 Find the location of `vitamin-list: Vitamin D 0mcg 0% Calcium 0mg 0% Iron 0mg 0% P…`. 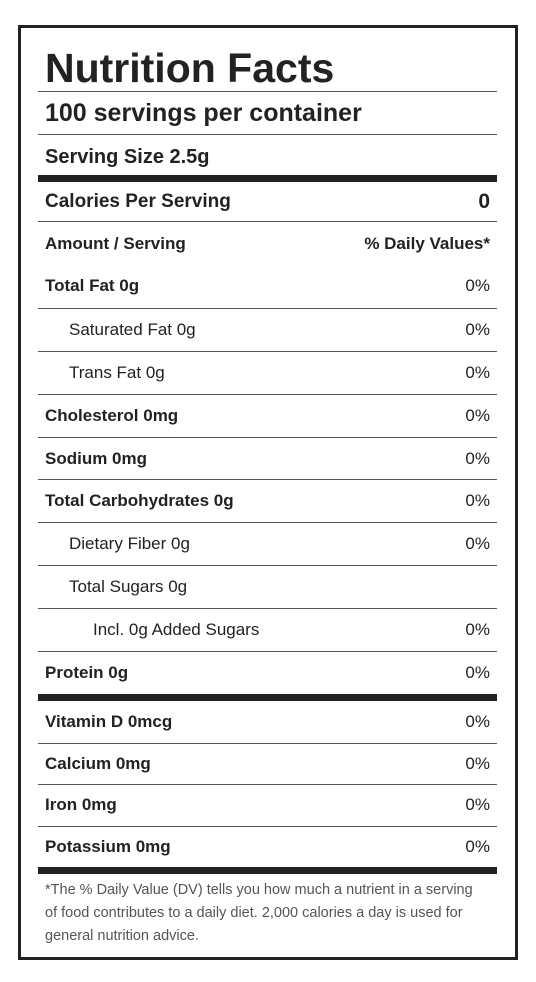

vitamin-list: Vitamin D 0mcg 0% Calcium 0mg 0% Iron 0mg 0% P… is located at coordinates (267, 784).